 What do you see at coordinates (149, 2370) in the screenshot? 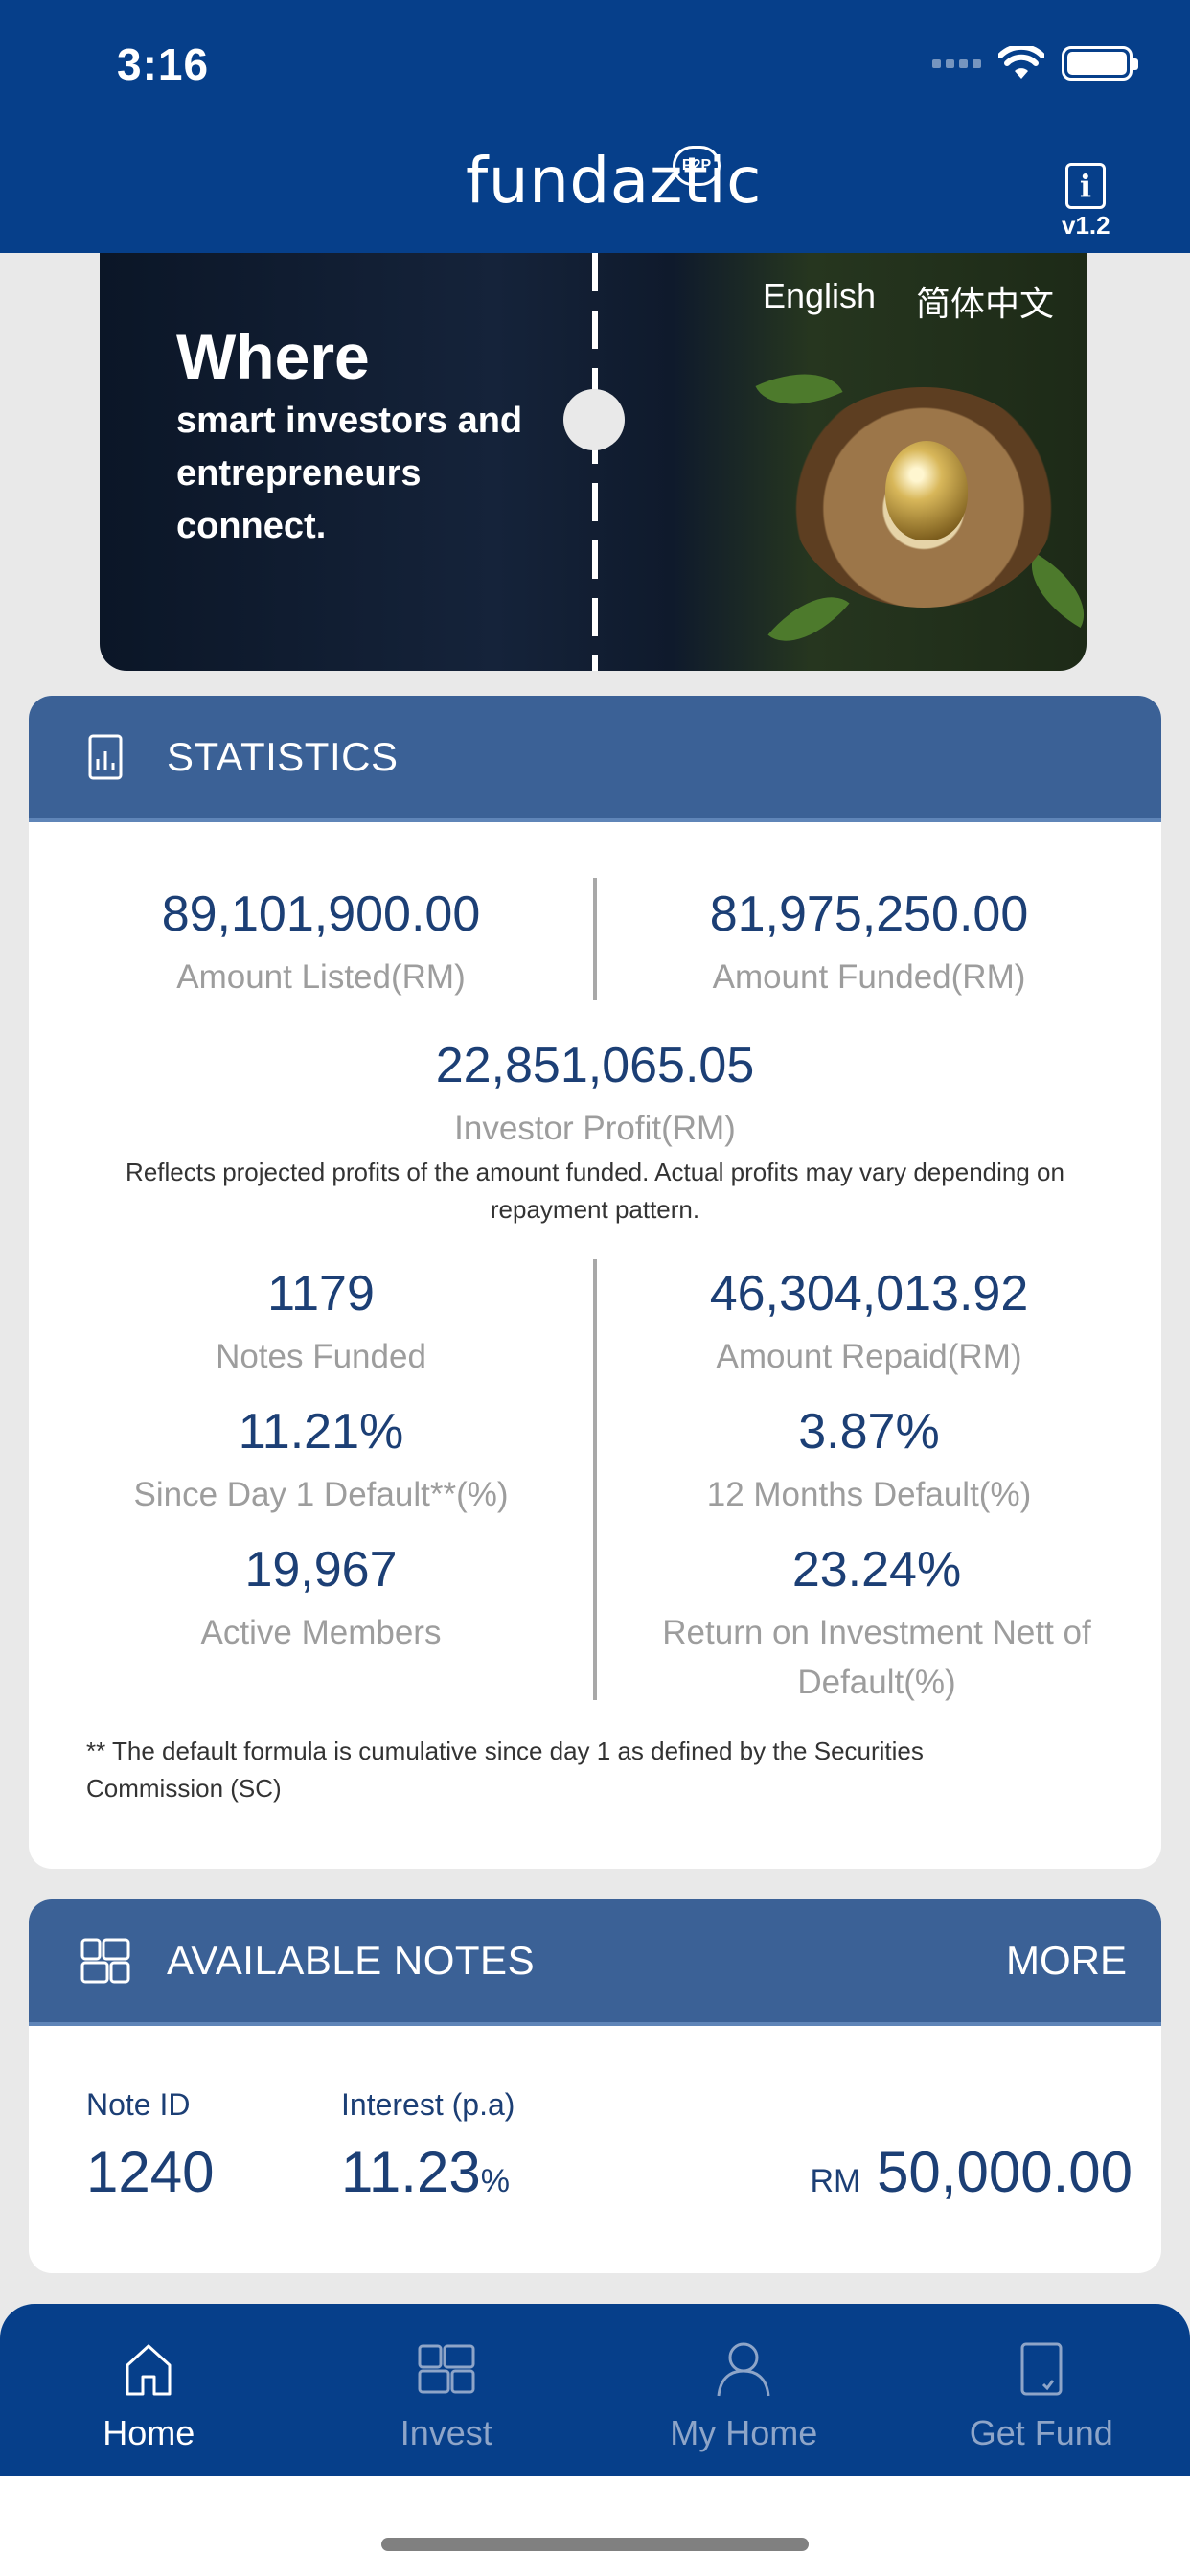
I see `home-icon` at bounding box center [149, 2370].